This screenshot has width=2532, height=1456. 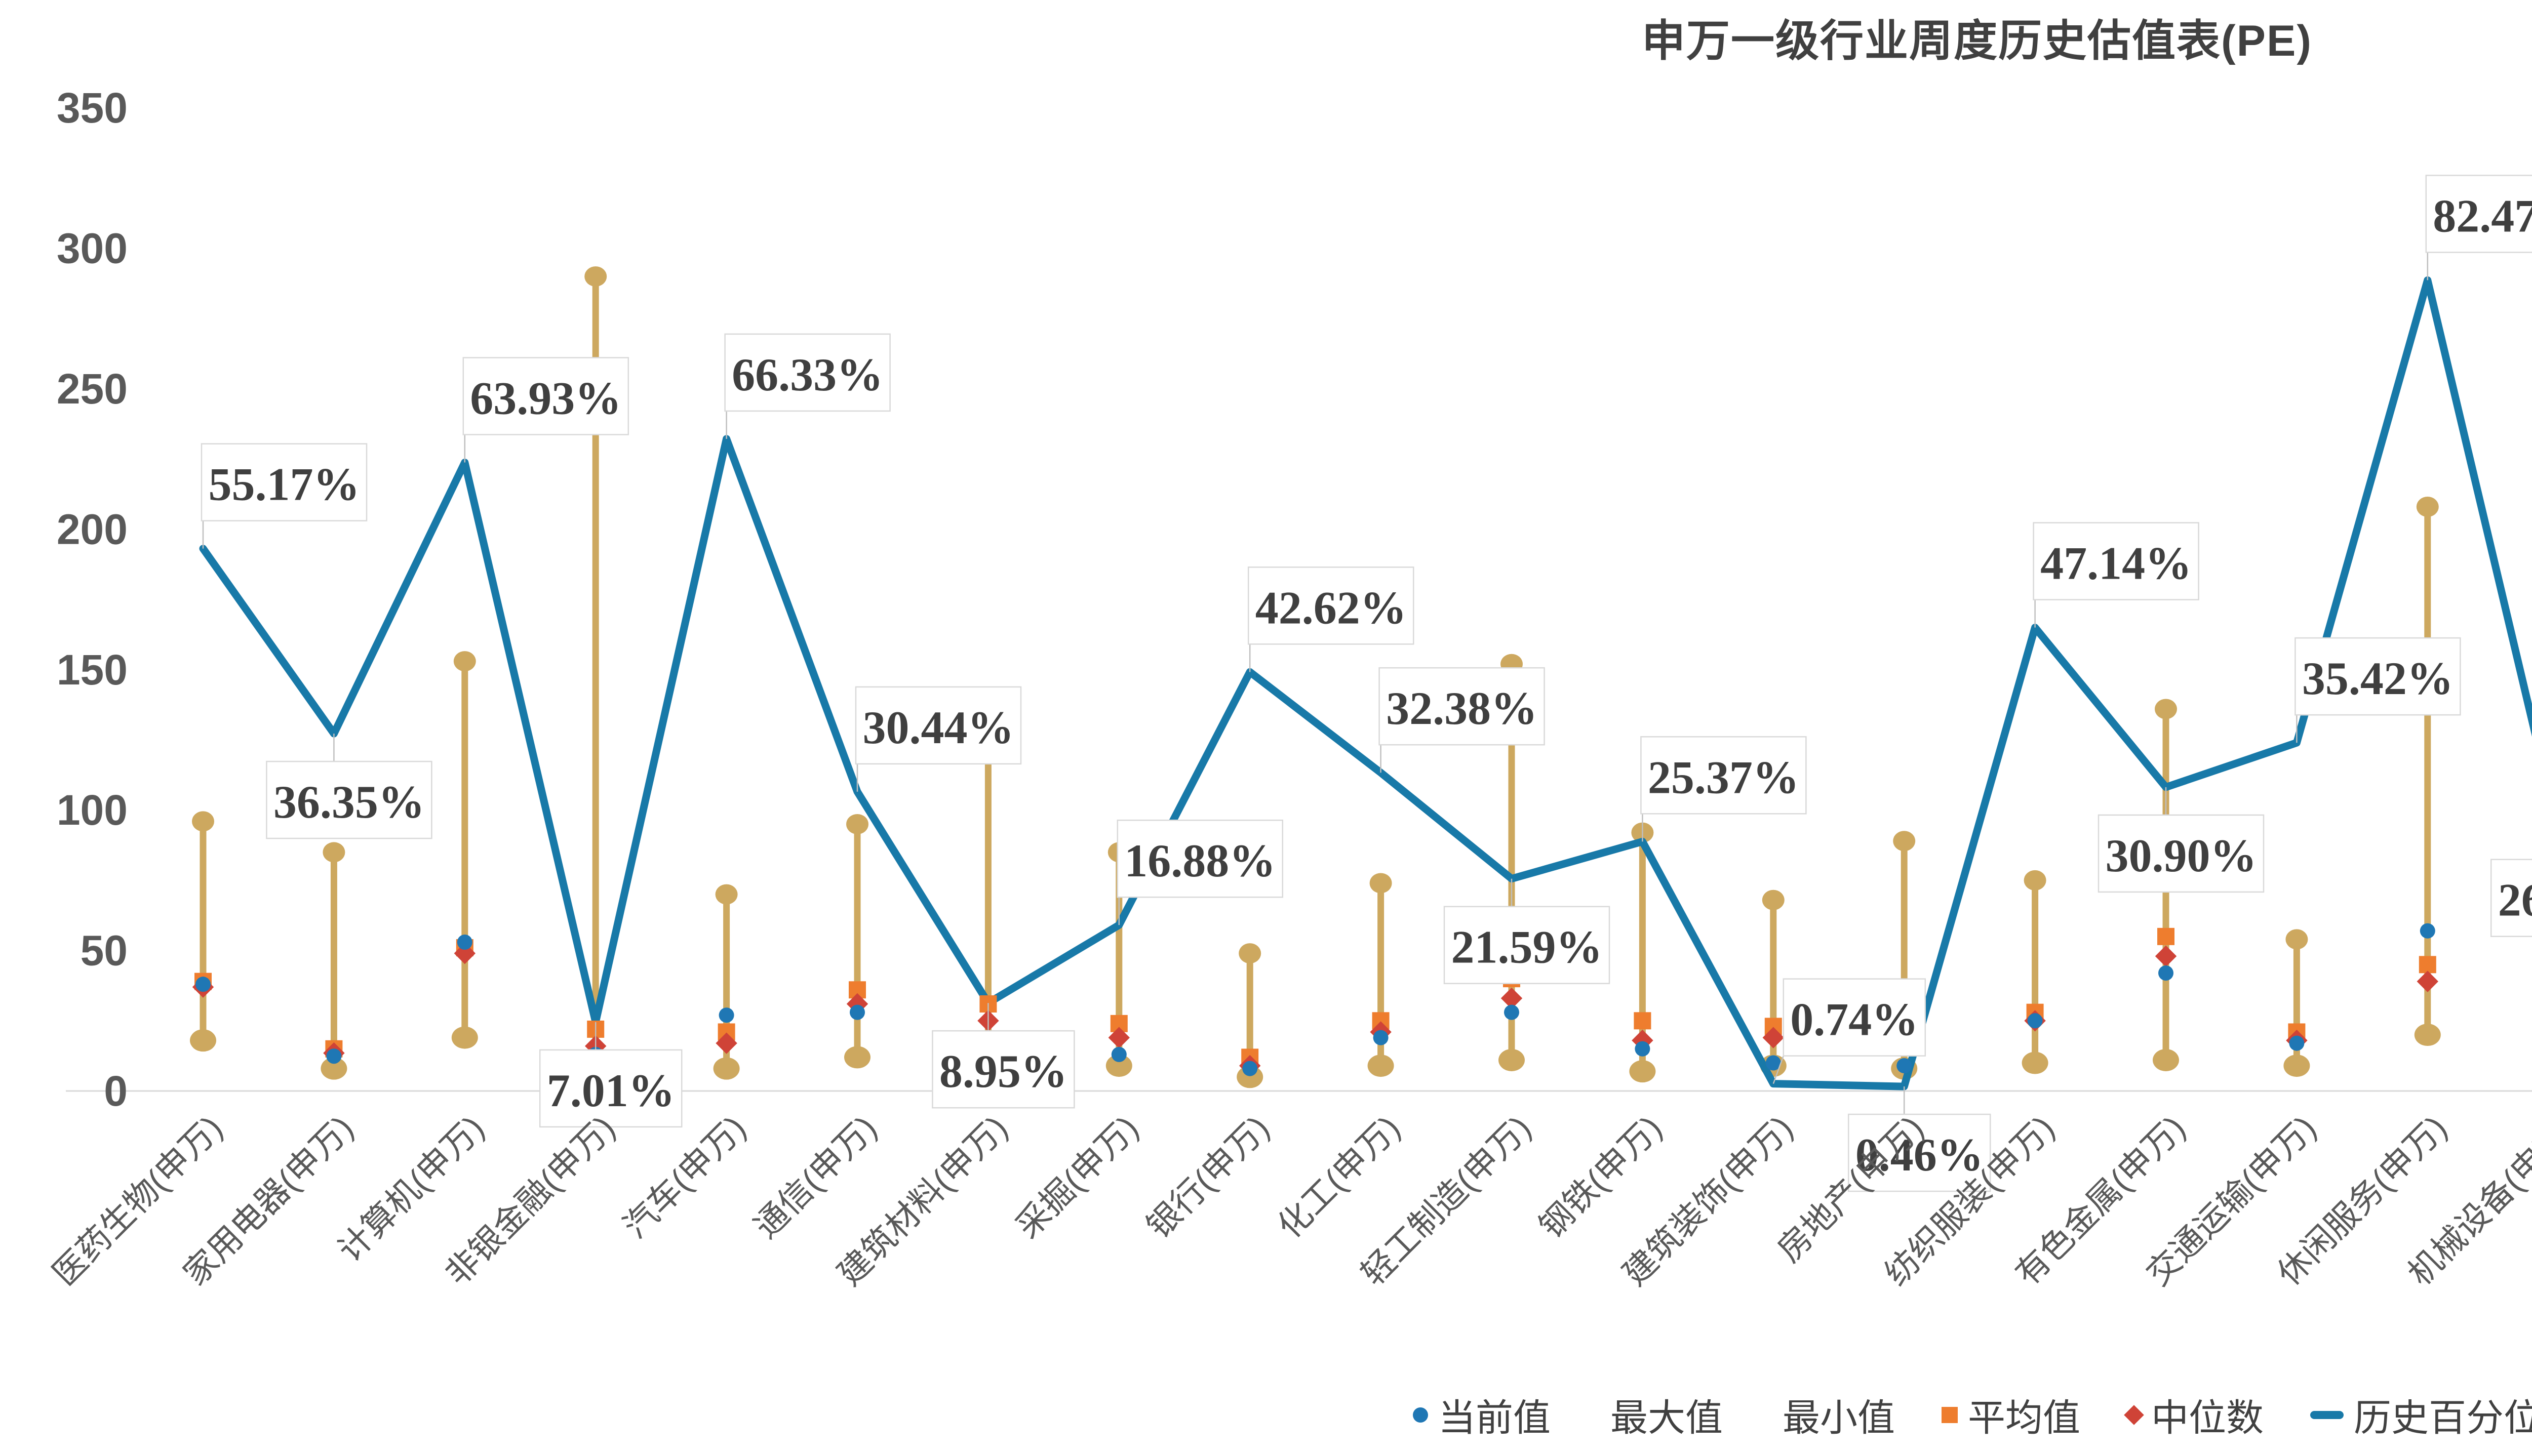 I want to click on data-label: 82.47%, so click(x=2482, y=215).